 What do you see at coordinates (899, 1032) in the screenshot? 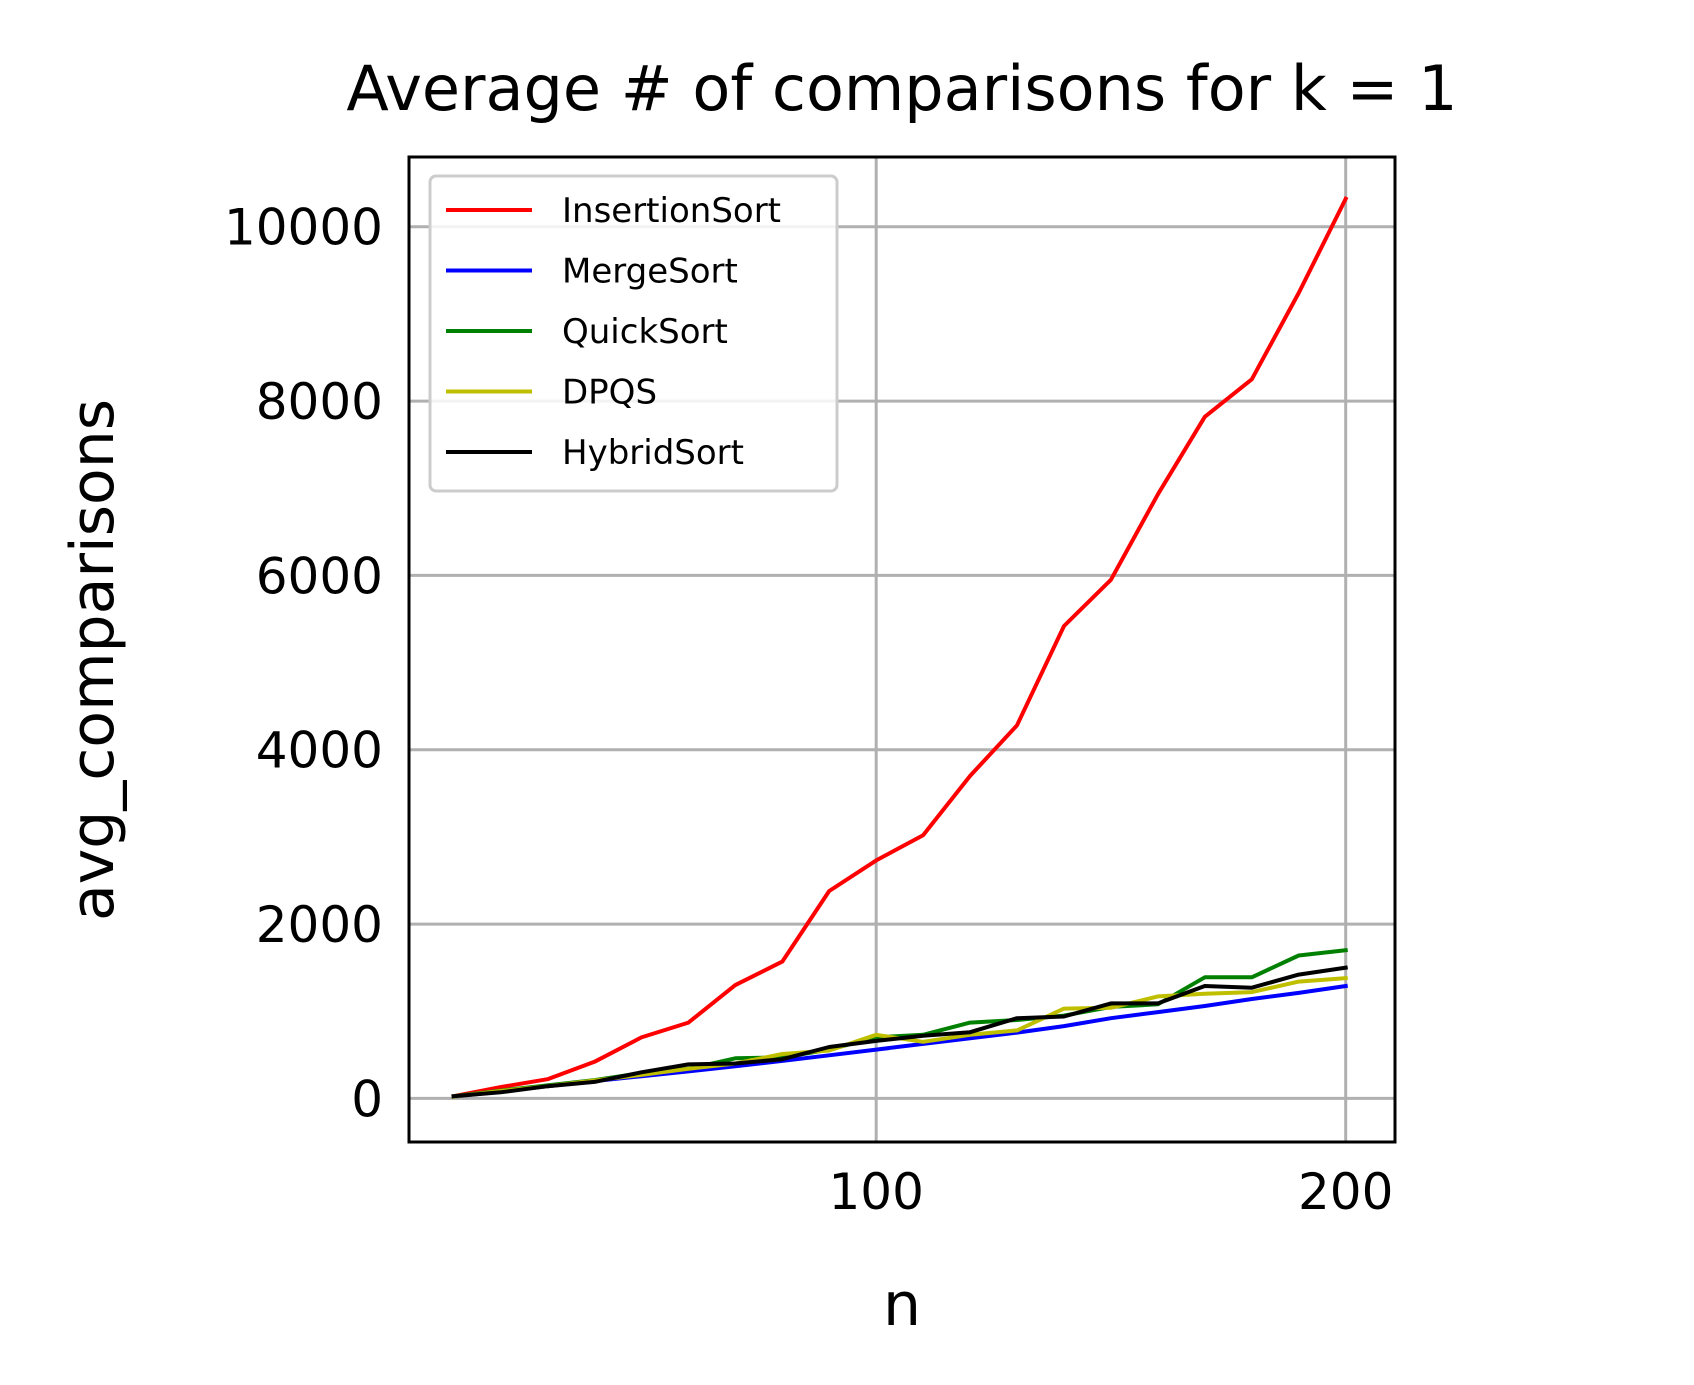
I see `series-line-hybridsort` at bounding box center [899, 1032].